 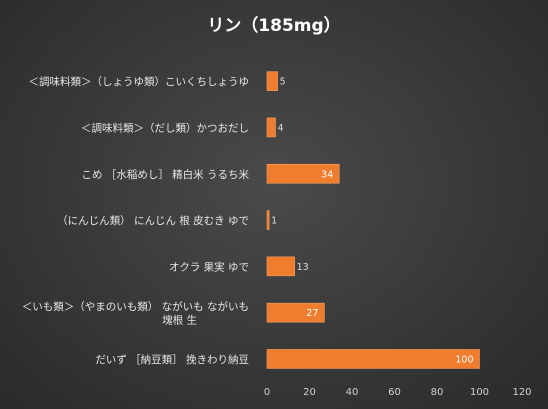 I want to click on category-label-line: ＜調味料類＞（だし類）かつおだし, so click(x=165, y=127).